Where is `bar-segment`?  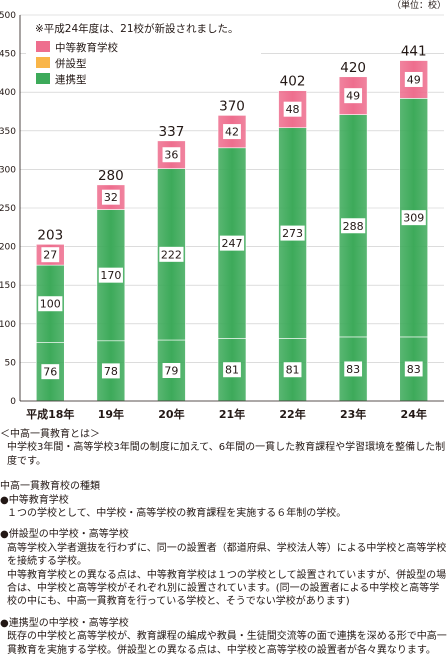
bar-segment is located at coordinates (414, 79).